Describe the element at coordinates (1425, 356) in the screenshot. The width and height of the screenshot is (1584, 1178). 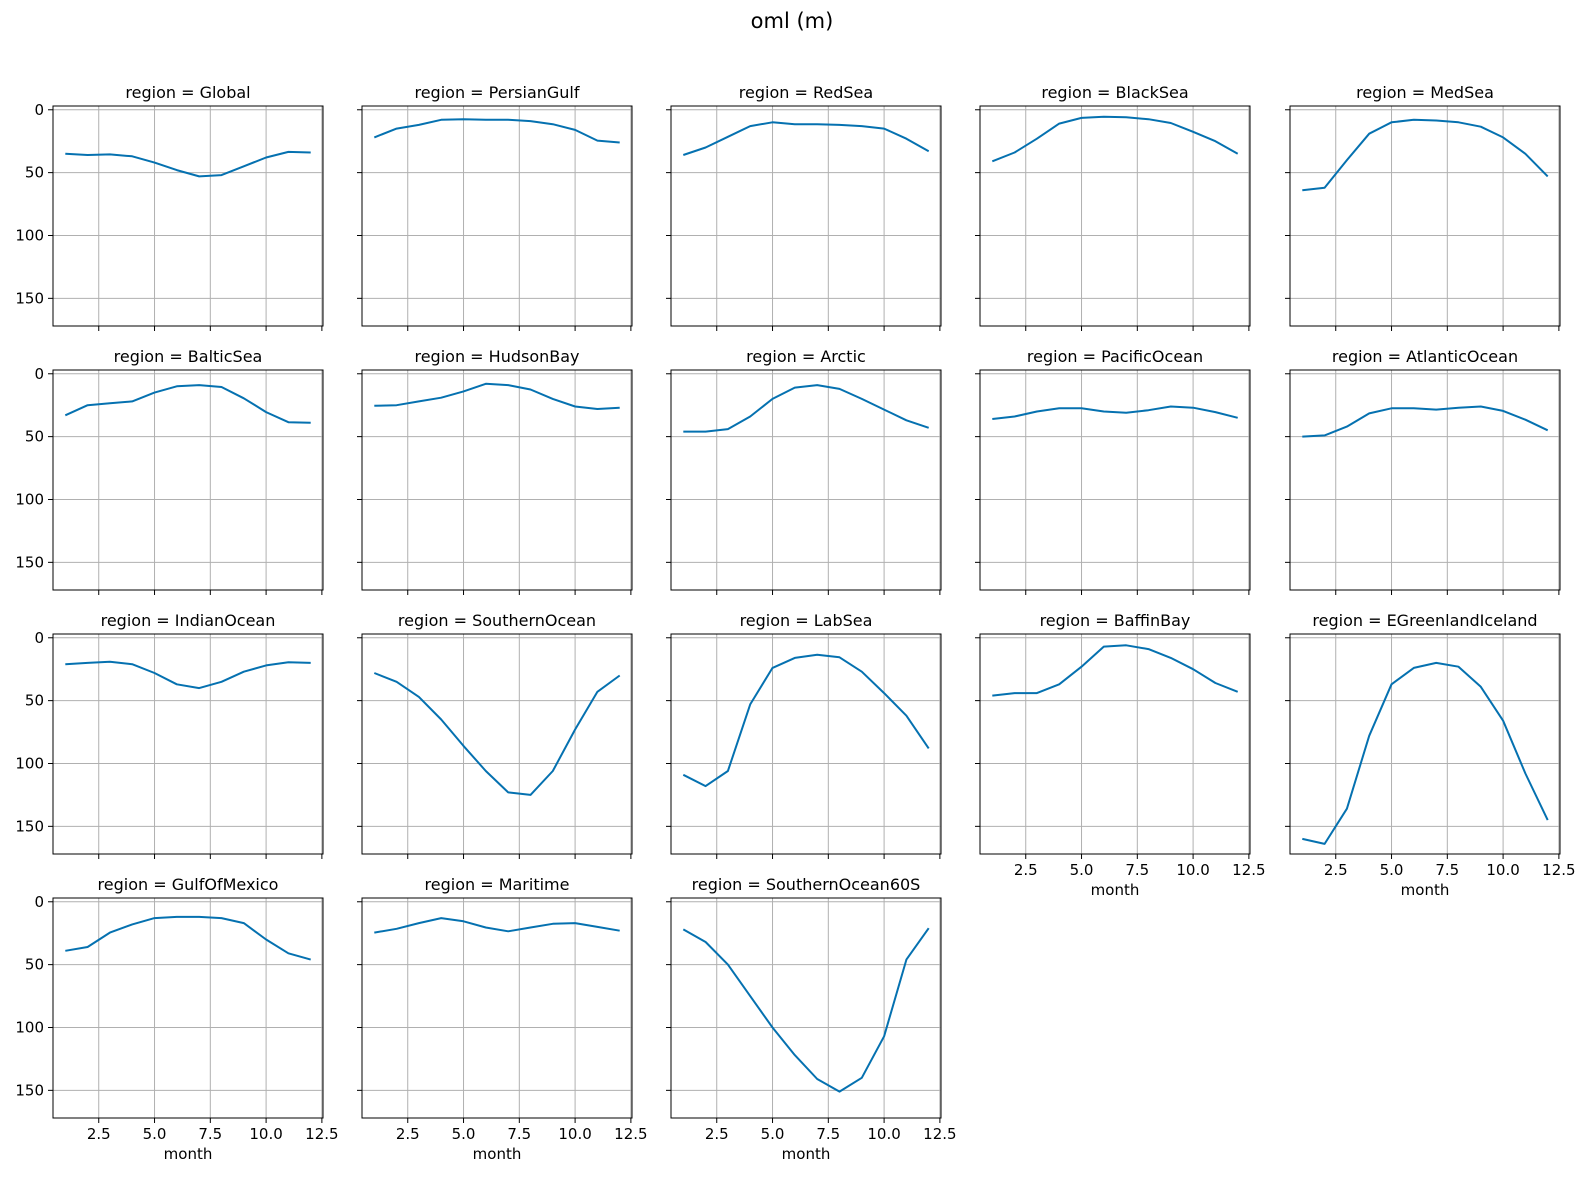
I see `panel-title: region = AtlanticOcean` at that location.